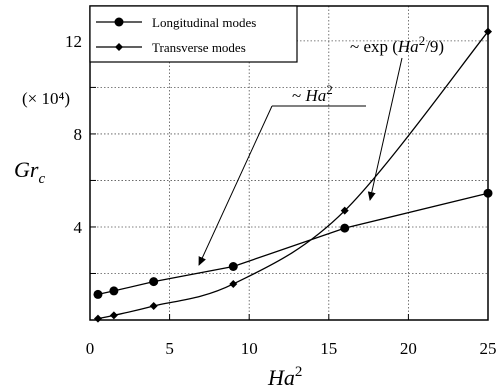 Image resolution: width=497 pixels, height=389 pixels. I want to click on y-tick-label: 4, so click(78, 227).